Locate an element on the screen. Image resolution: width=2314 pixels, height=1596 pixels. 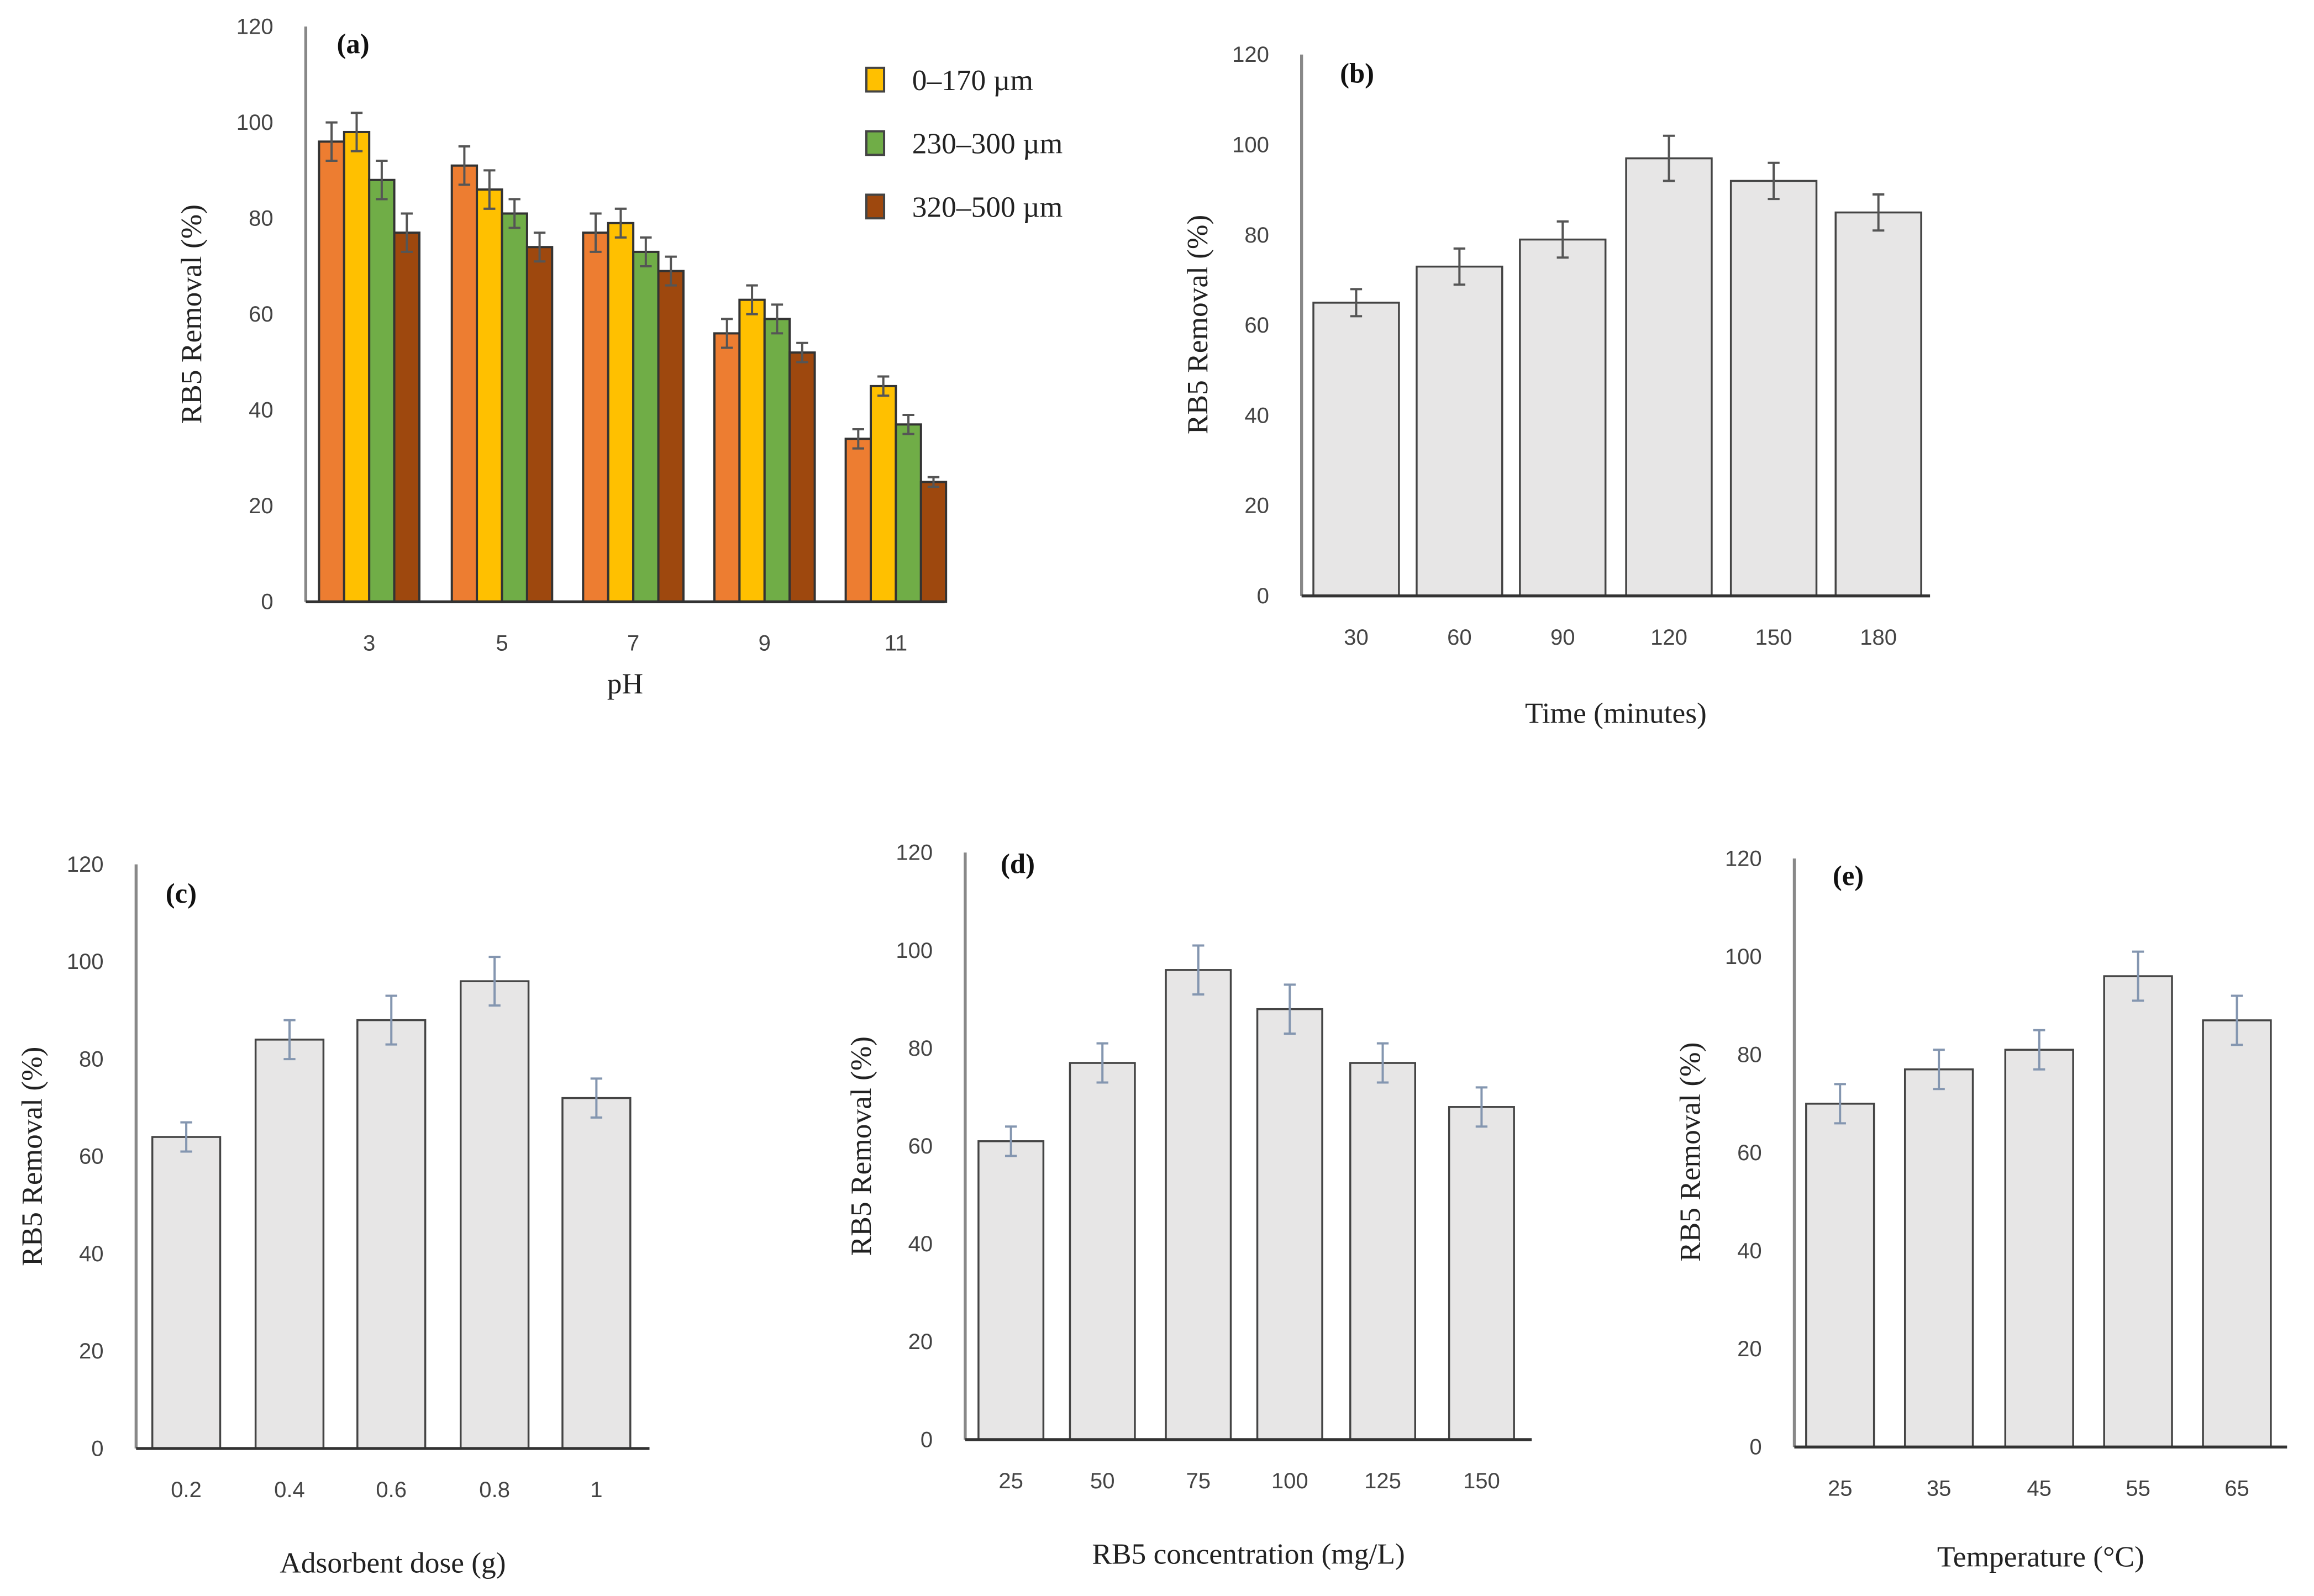
x-tick-label: 65 is located at coordinates (2236, 1488).